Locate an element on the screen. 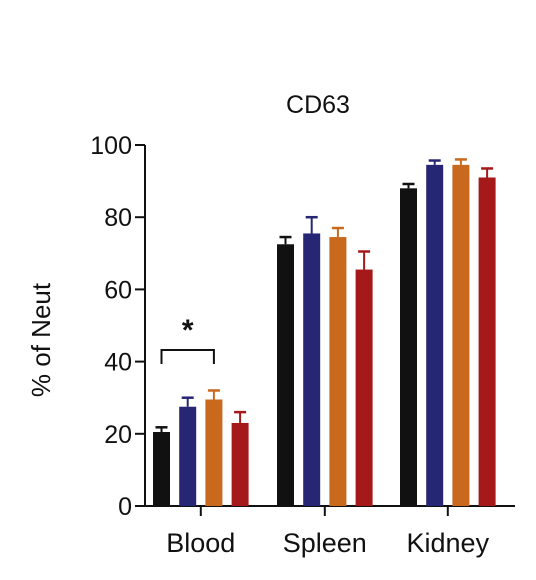 The width and height of the screenshot is (536, 580). significance-star: * is located at coordinates (188, 330).